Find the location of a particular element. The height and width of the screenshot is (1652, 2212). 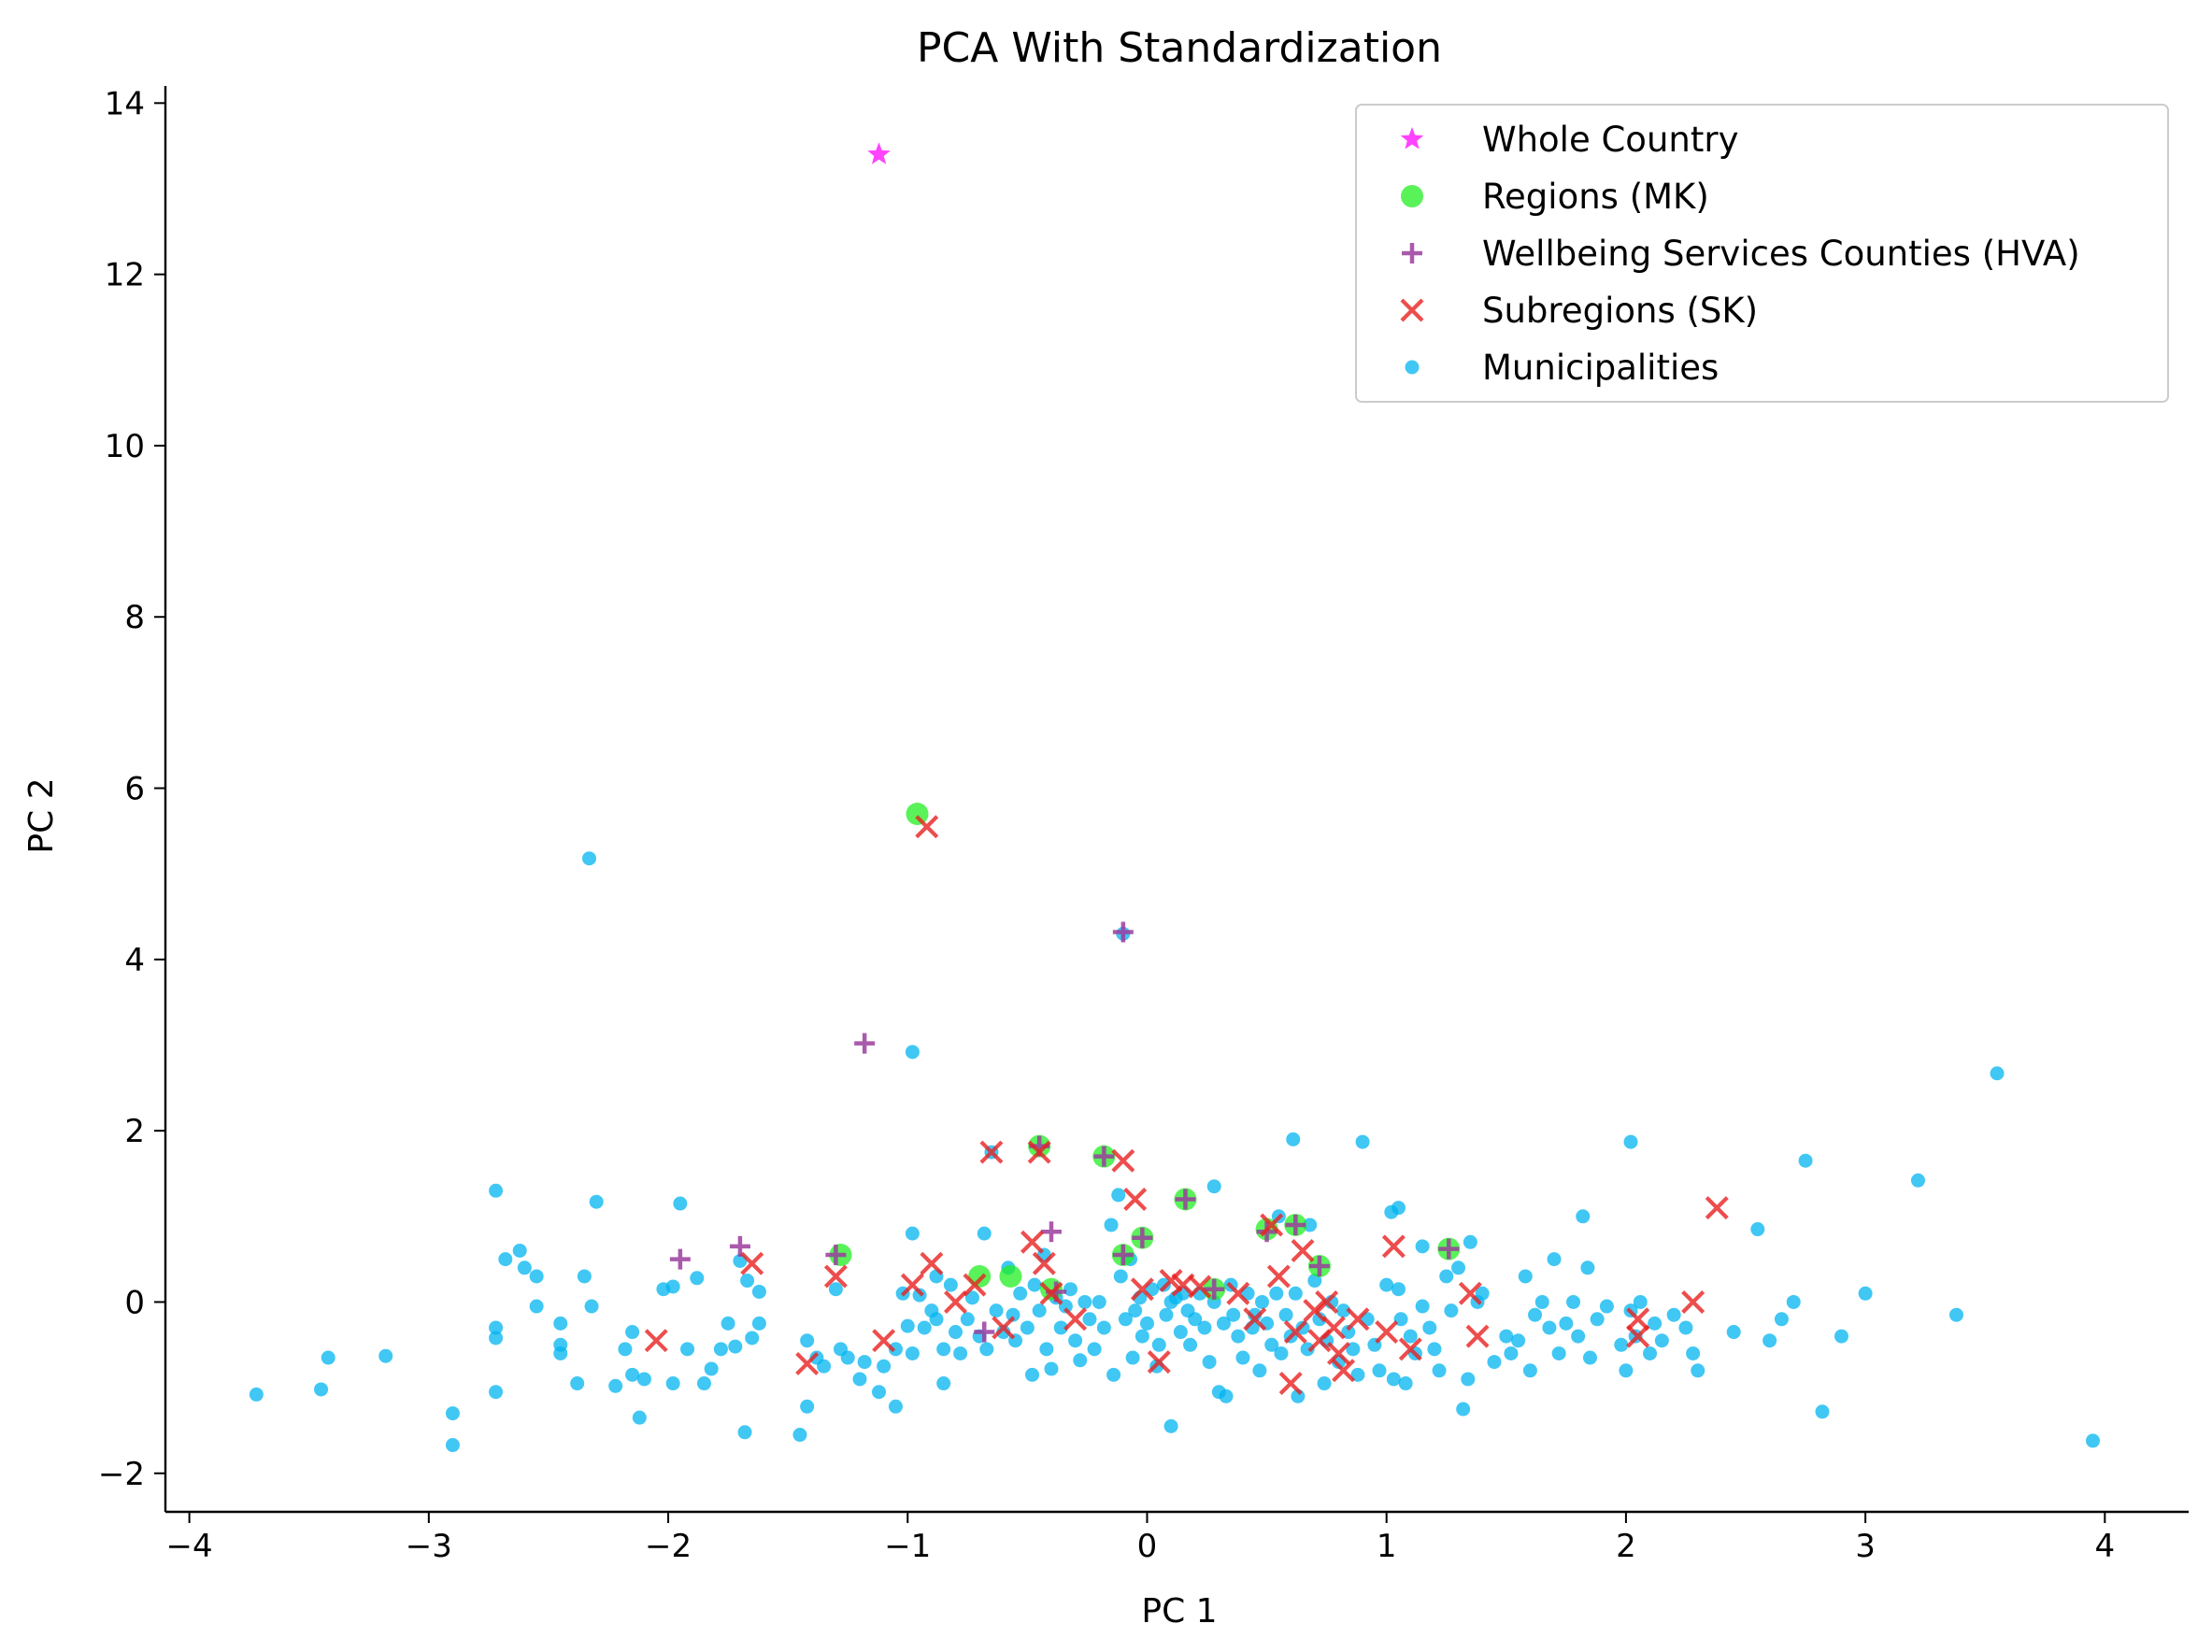

legend-label-subregions-sk: Subregions (SK) is located at coordinates (1620, 311).